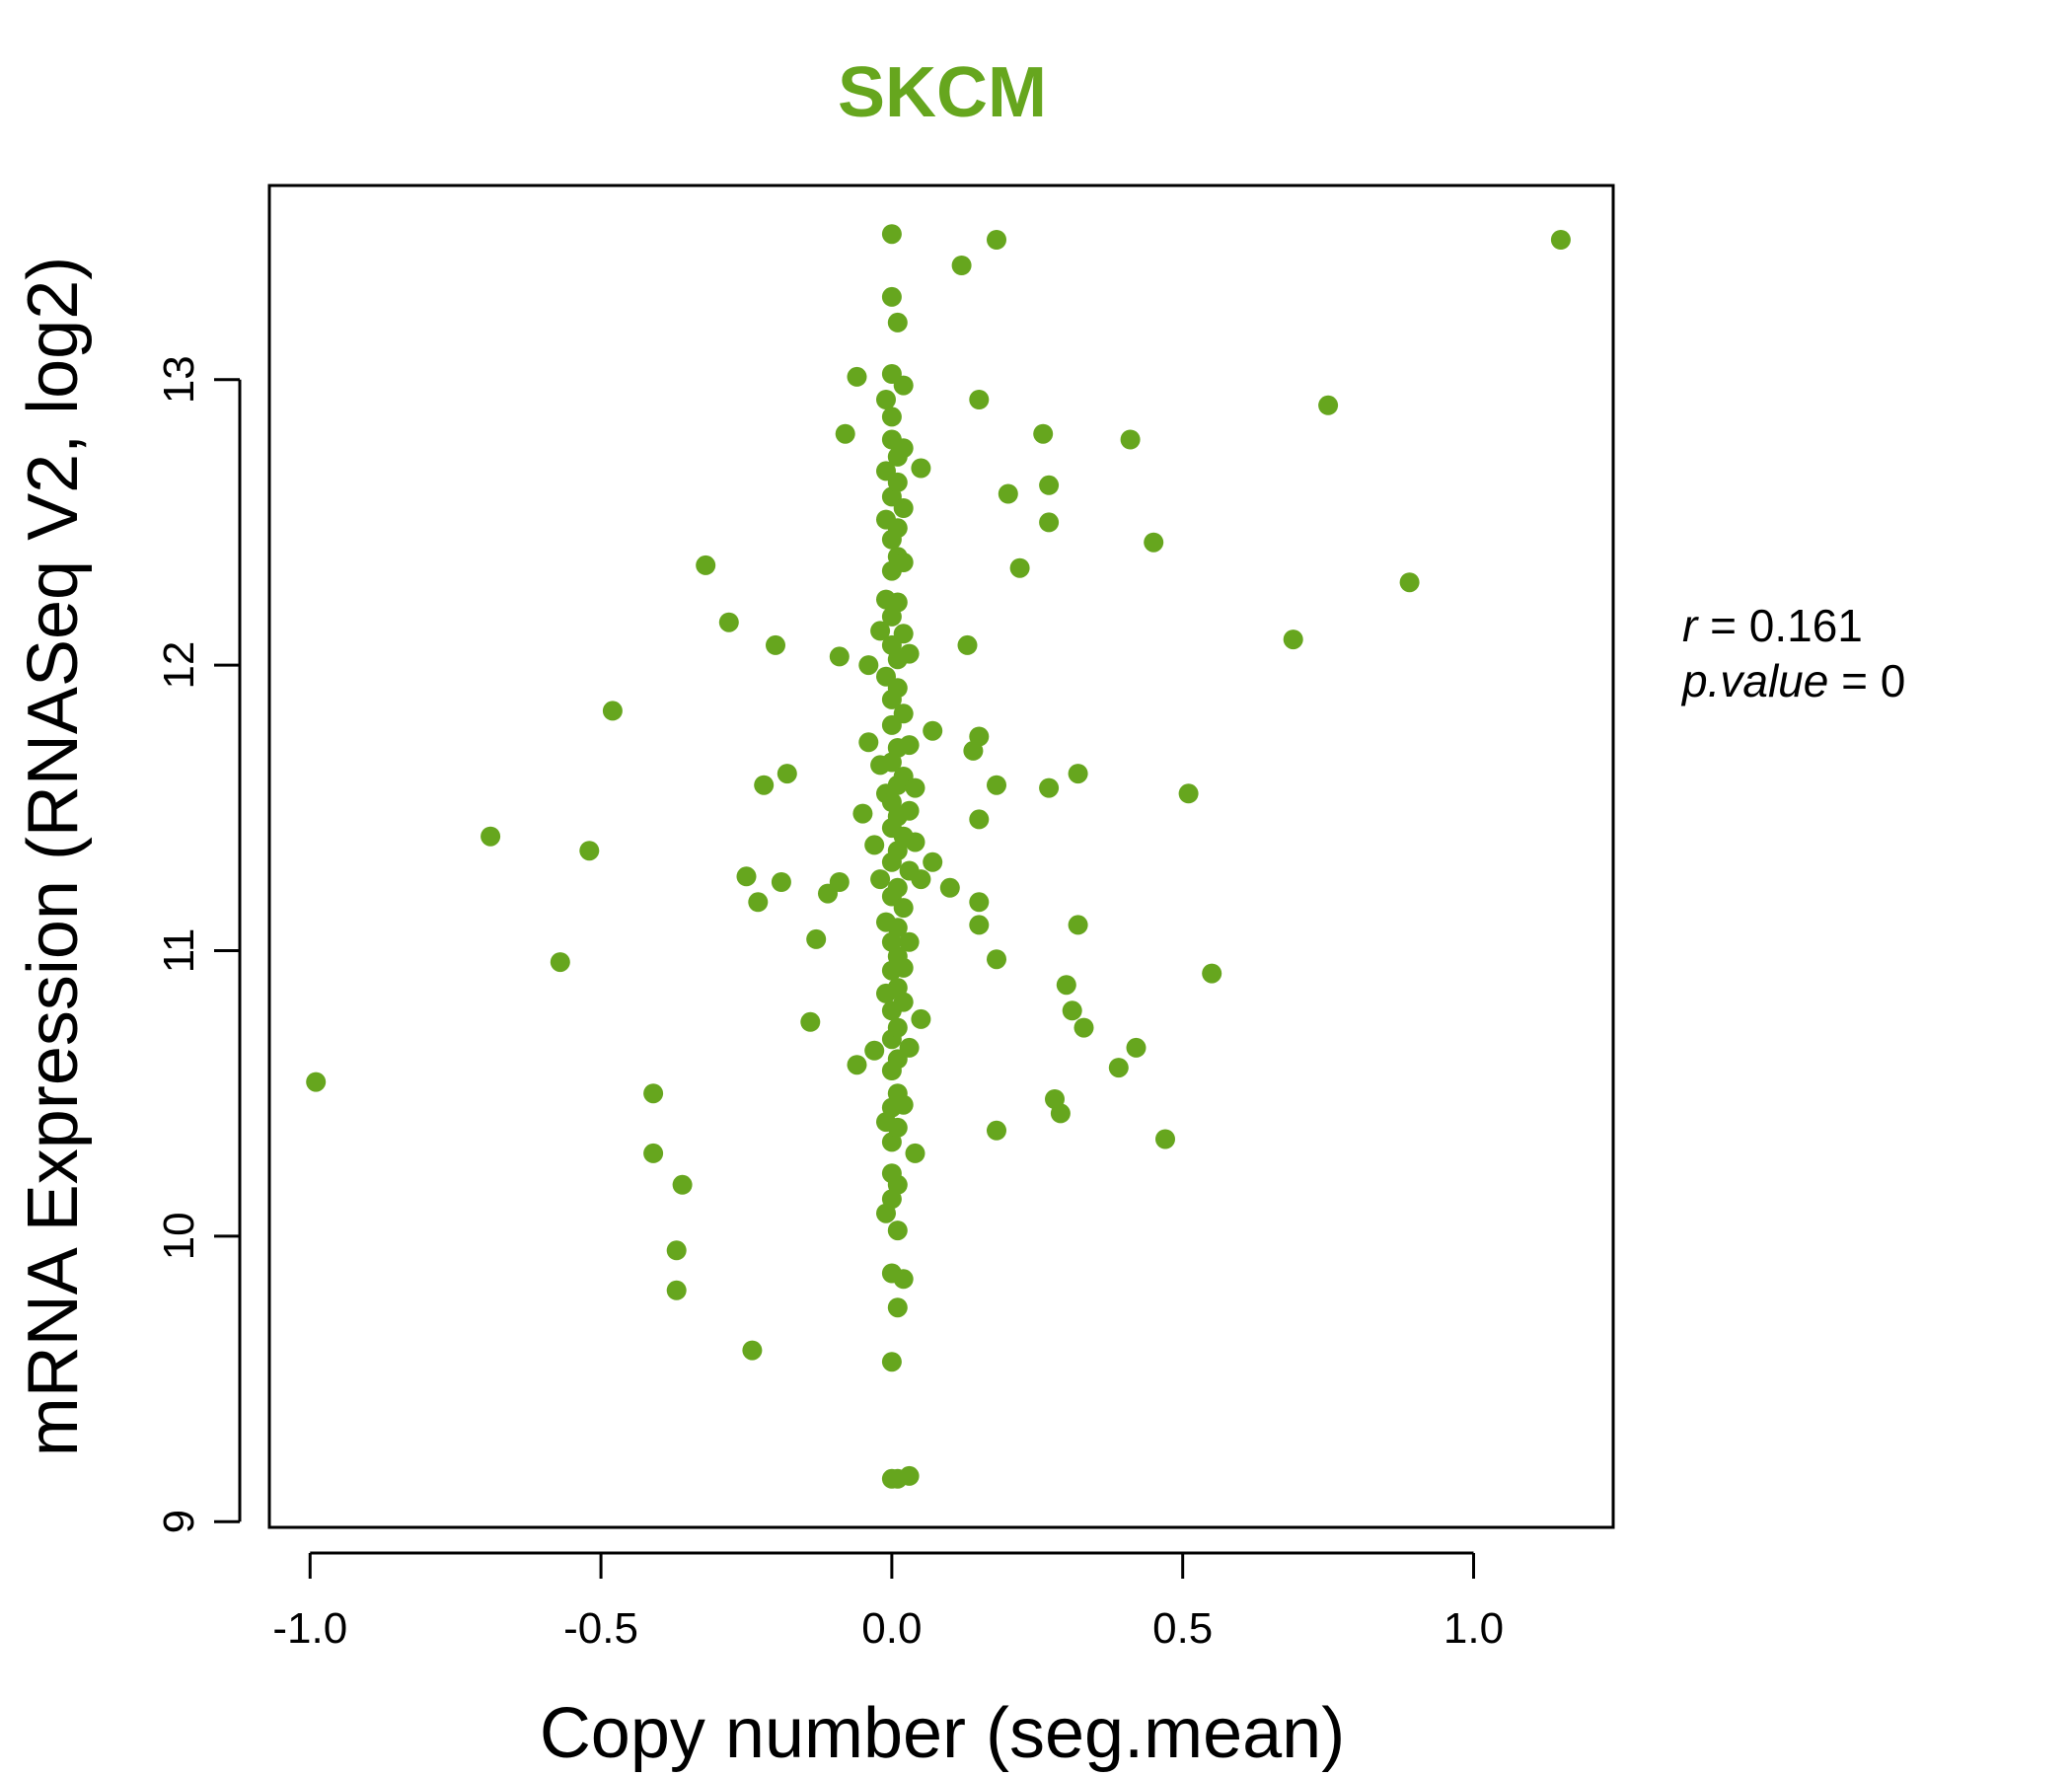 This screenshot has height=1776, width=2072. I want to click on r-stat-line: r = 0.161, so click(1773, 625).